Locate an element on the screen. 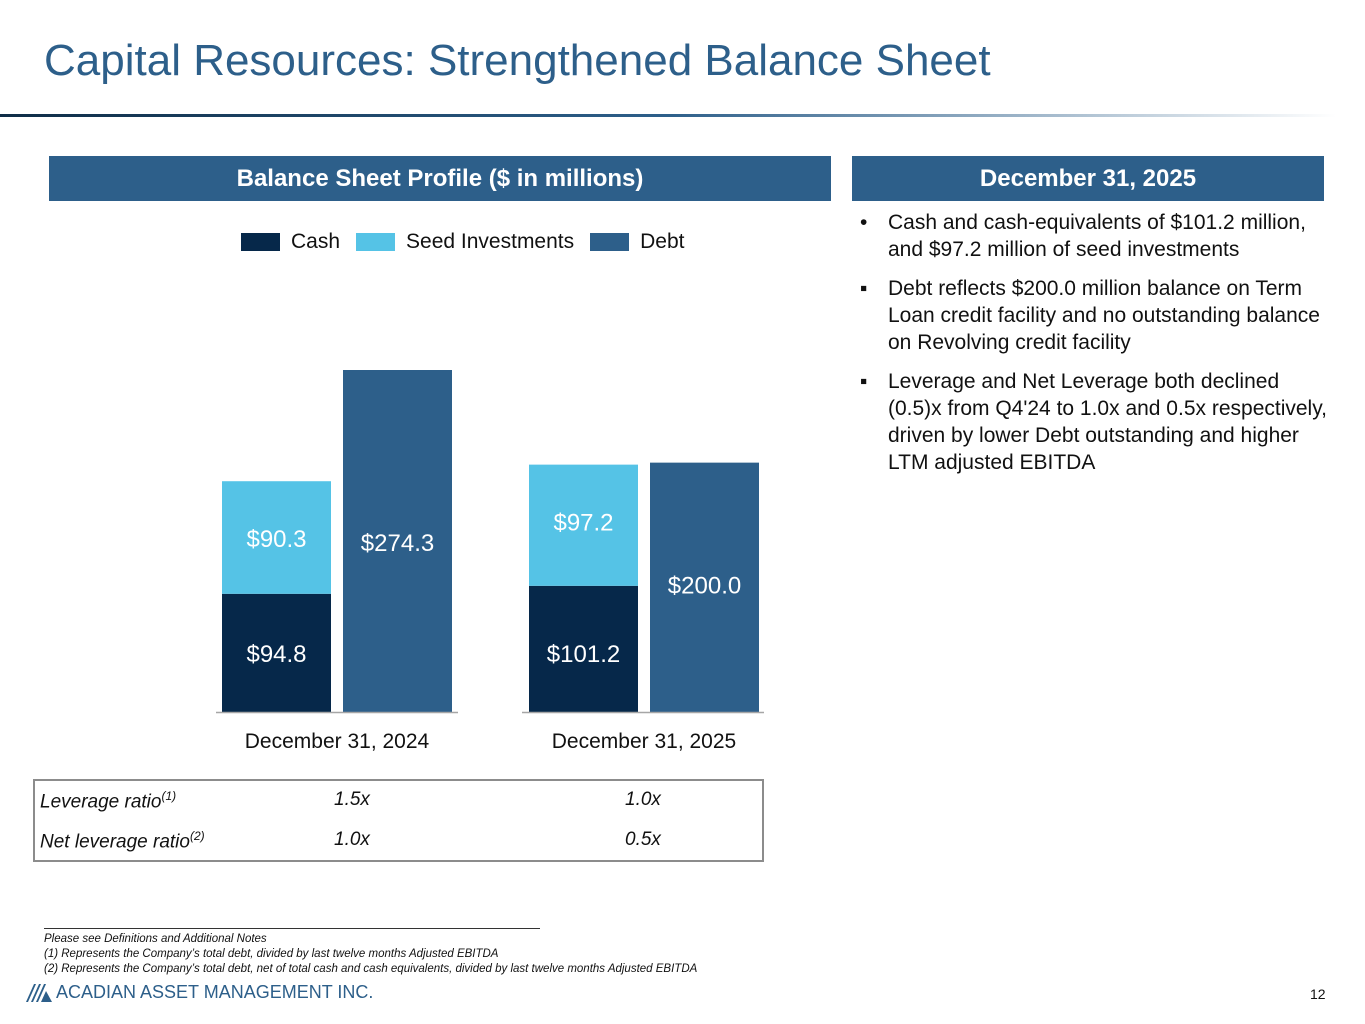  ratio-value-2024: 1.5x is located at coordinates (352, 799).